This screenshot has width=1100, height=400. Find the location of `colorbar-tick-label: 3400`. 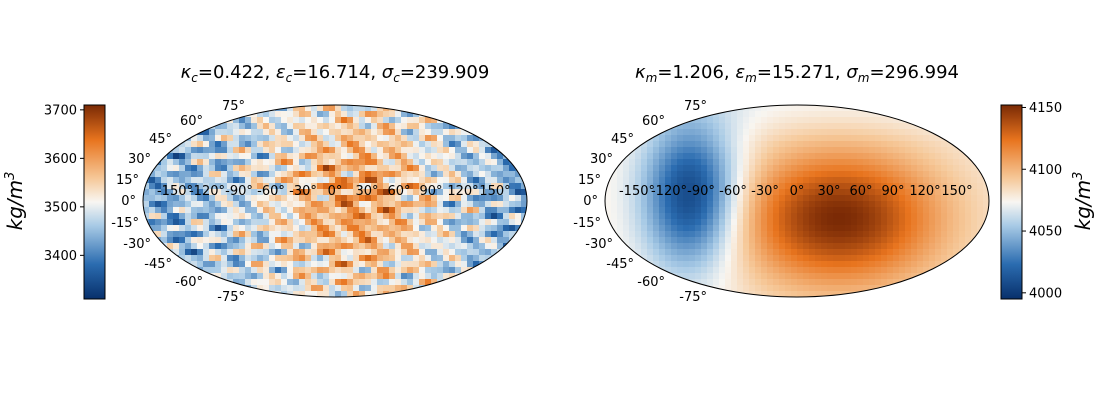

colorbar-tick-label: 3400 is located at coordinates (60, 256).